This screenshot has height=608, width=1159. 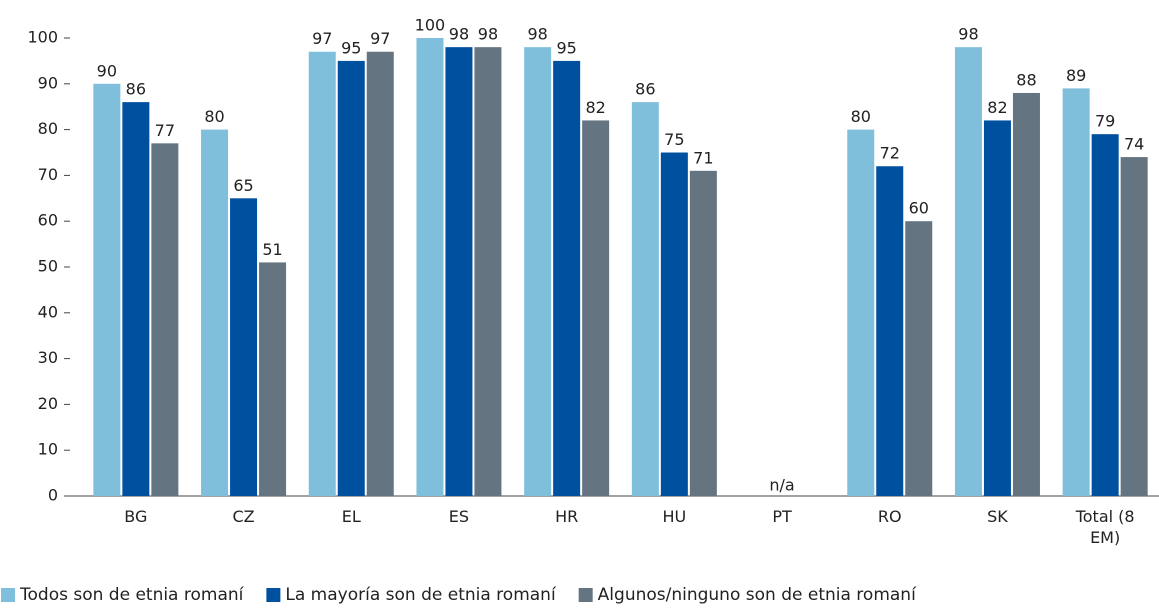 What do you see at coordinates (997, 516) in the screenshot?
I see `x-tick-label: SK` at bounding box center [997, 516].